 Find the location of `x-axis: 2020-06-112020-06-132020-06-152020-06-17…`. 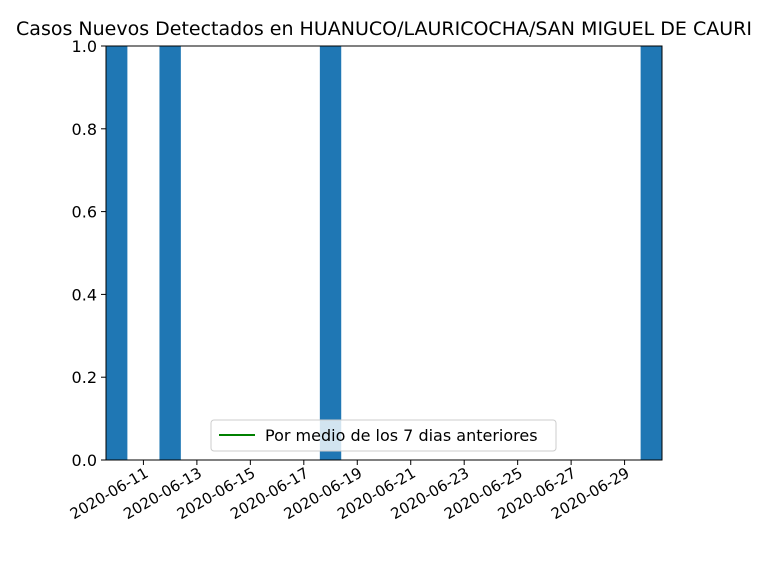

x-axis: 2020-06-112020-06-132020-06-152020-06-17… is located at coordinates (350, 491).